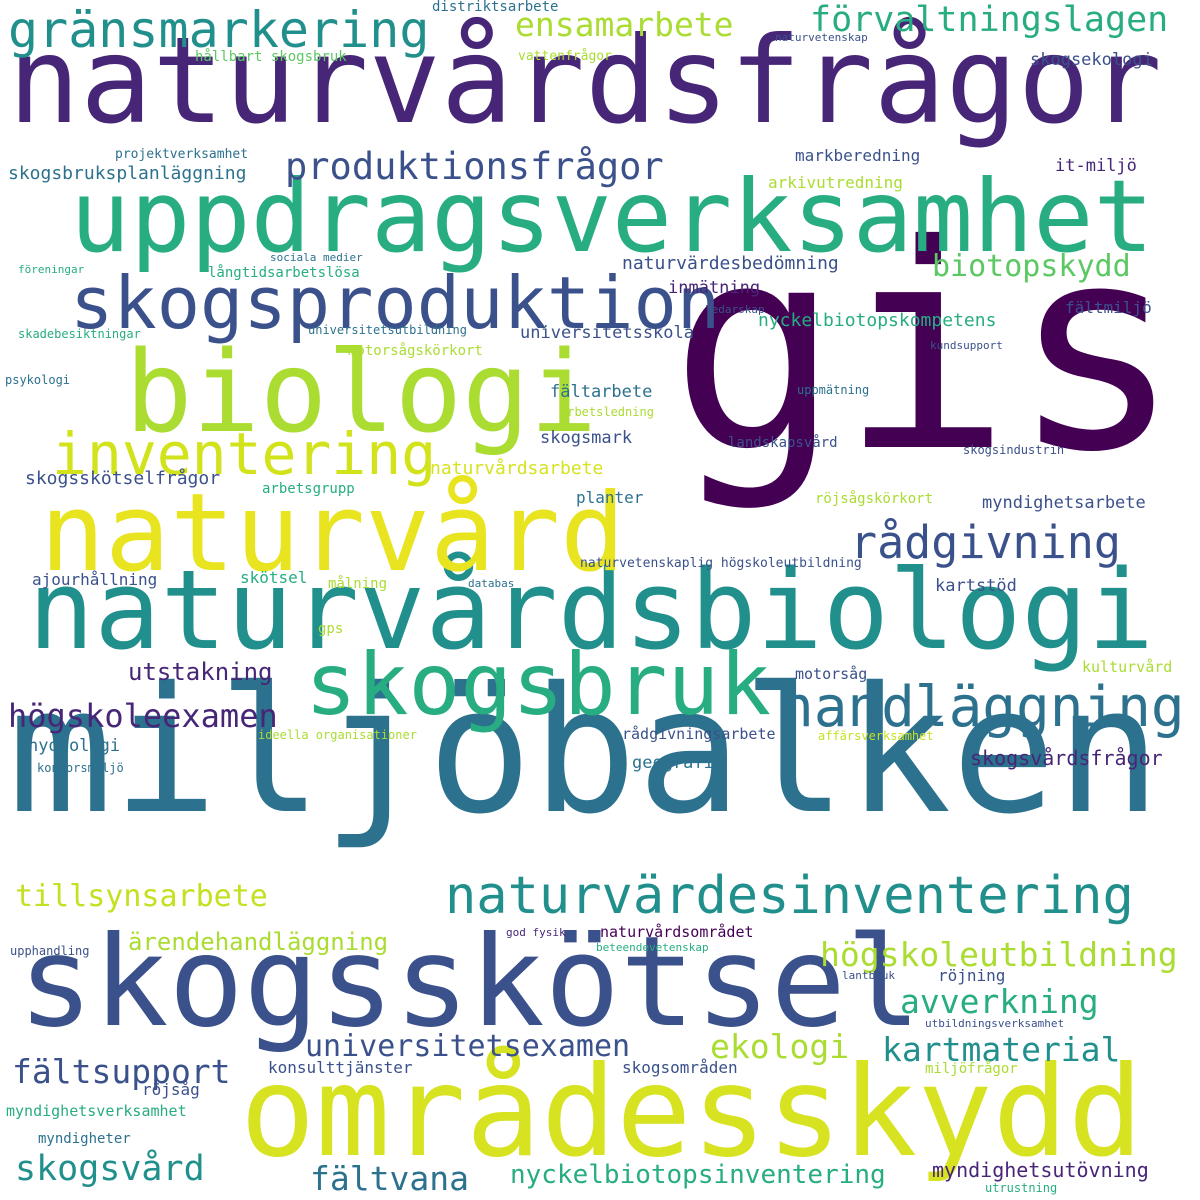 This screenshot has height=1200, width=1200. I want to click on word-sociala-medier: sociala medier, so click(316, 257).